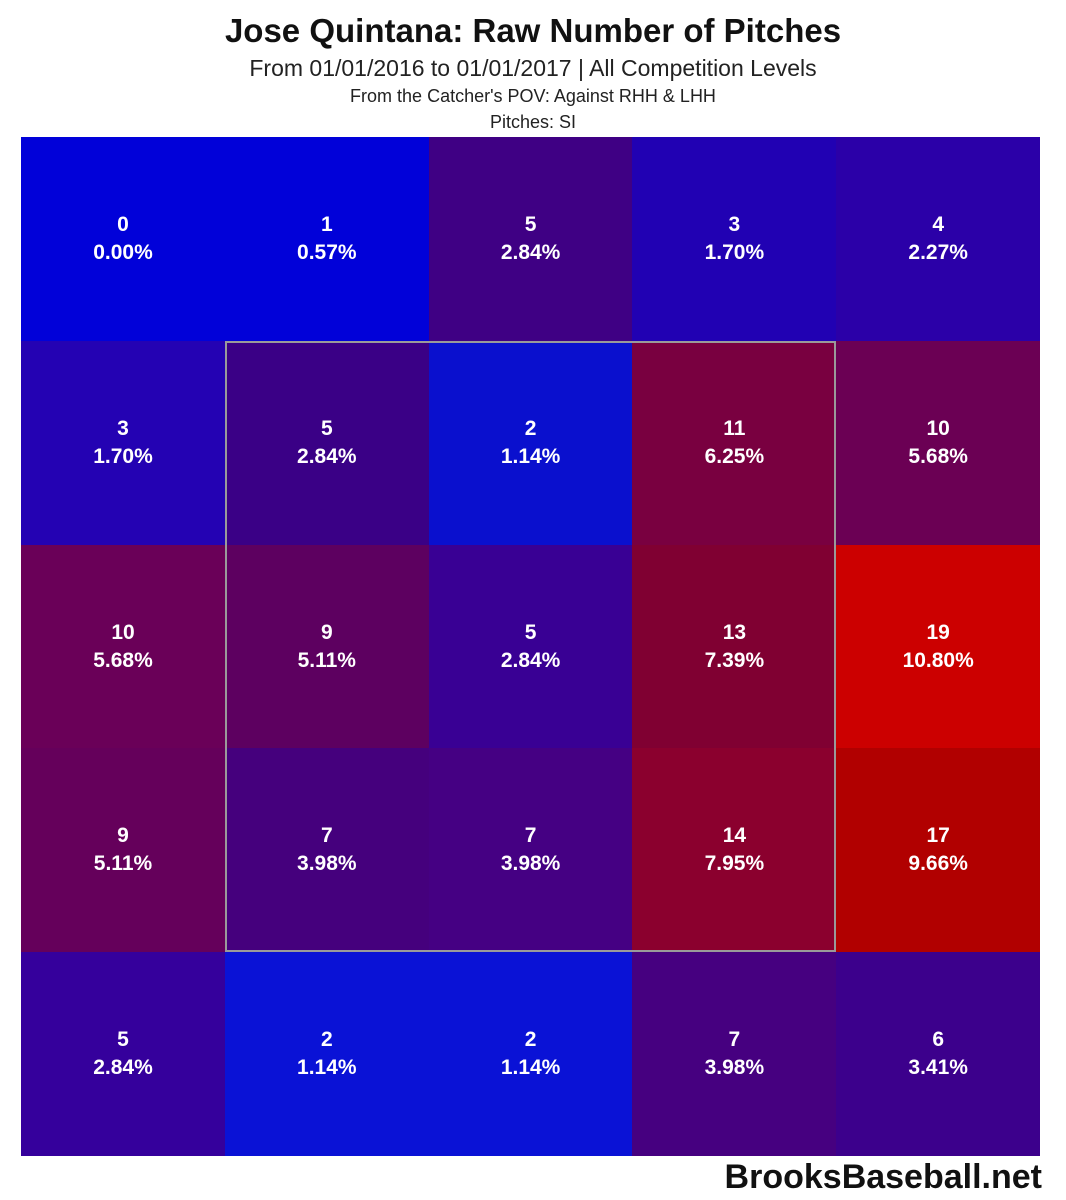 The height and width of the screenshot is (1200, 1066). I want to click on heatmap-cell-r2-c5: 10 5.68%, so click(938, 442).